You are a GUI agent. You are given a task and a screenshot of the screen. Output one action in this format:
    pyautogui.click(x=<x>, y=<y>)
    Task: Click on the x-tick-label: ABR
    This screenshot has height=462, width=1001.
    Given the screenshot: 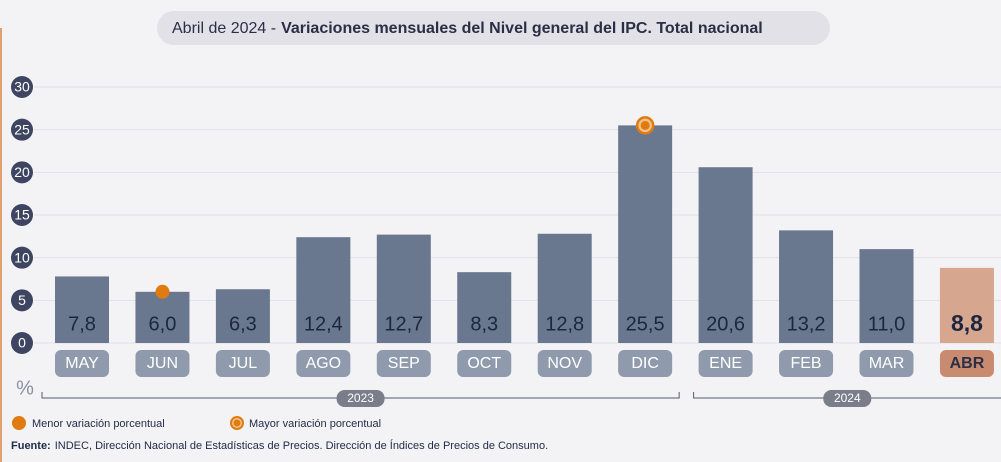 What is the action you would take?
    pyautogui.click(x=967, y=363)
    